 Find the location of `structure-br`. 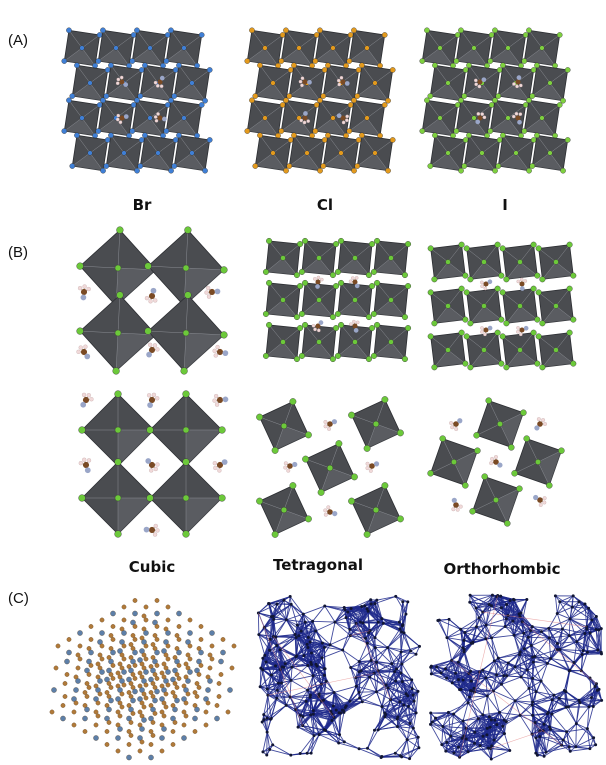

structure-br is located at coordinates (137, 100).